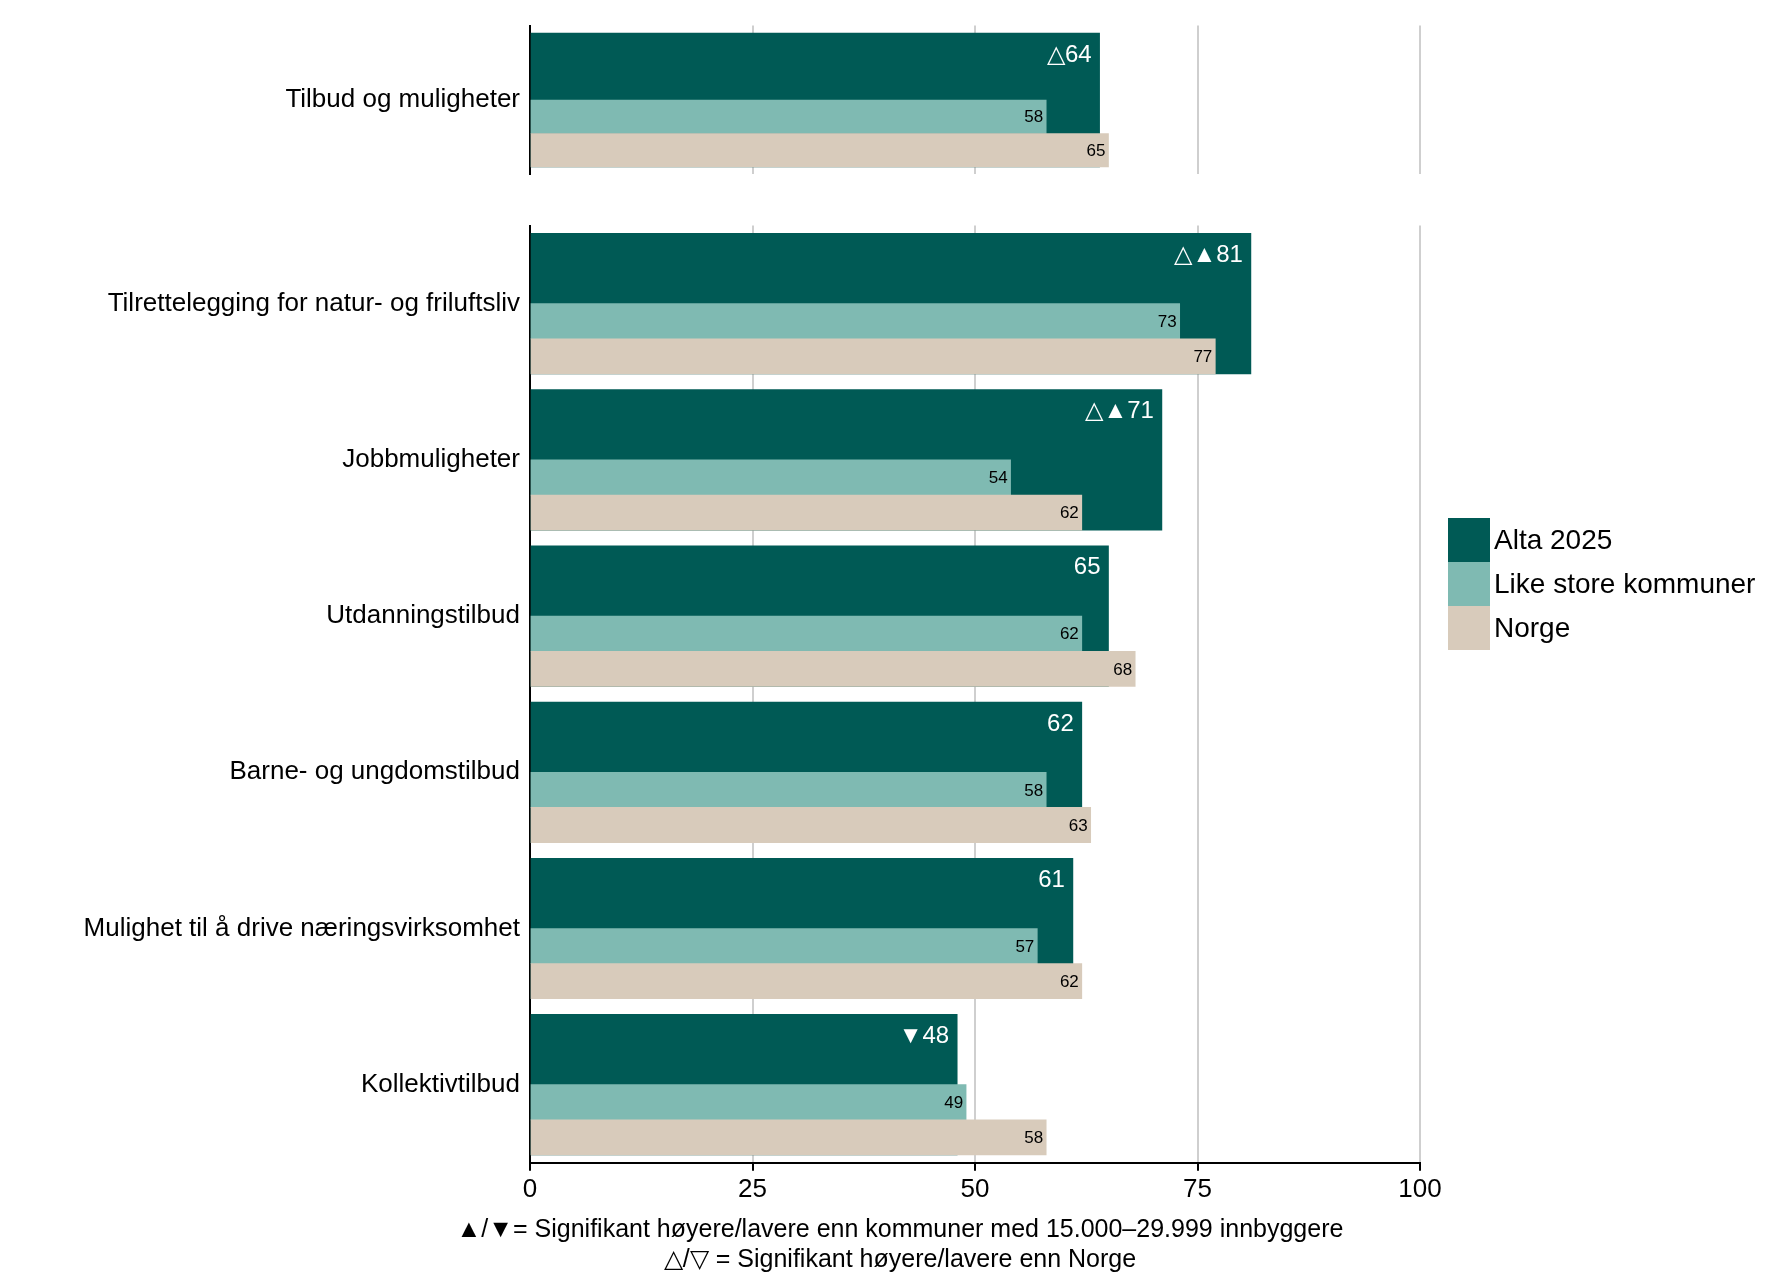  What do you see at coordinates (302, 926) in the screenshot?
I see `y-tick-label: Mulighet til å drive næringsvirksomhet` at bounding box center [302, 926].